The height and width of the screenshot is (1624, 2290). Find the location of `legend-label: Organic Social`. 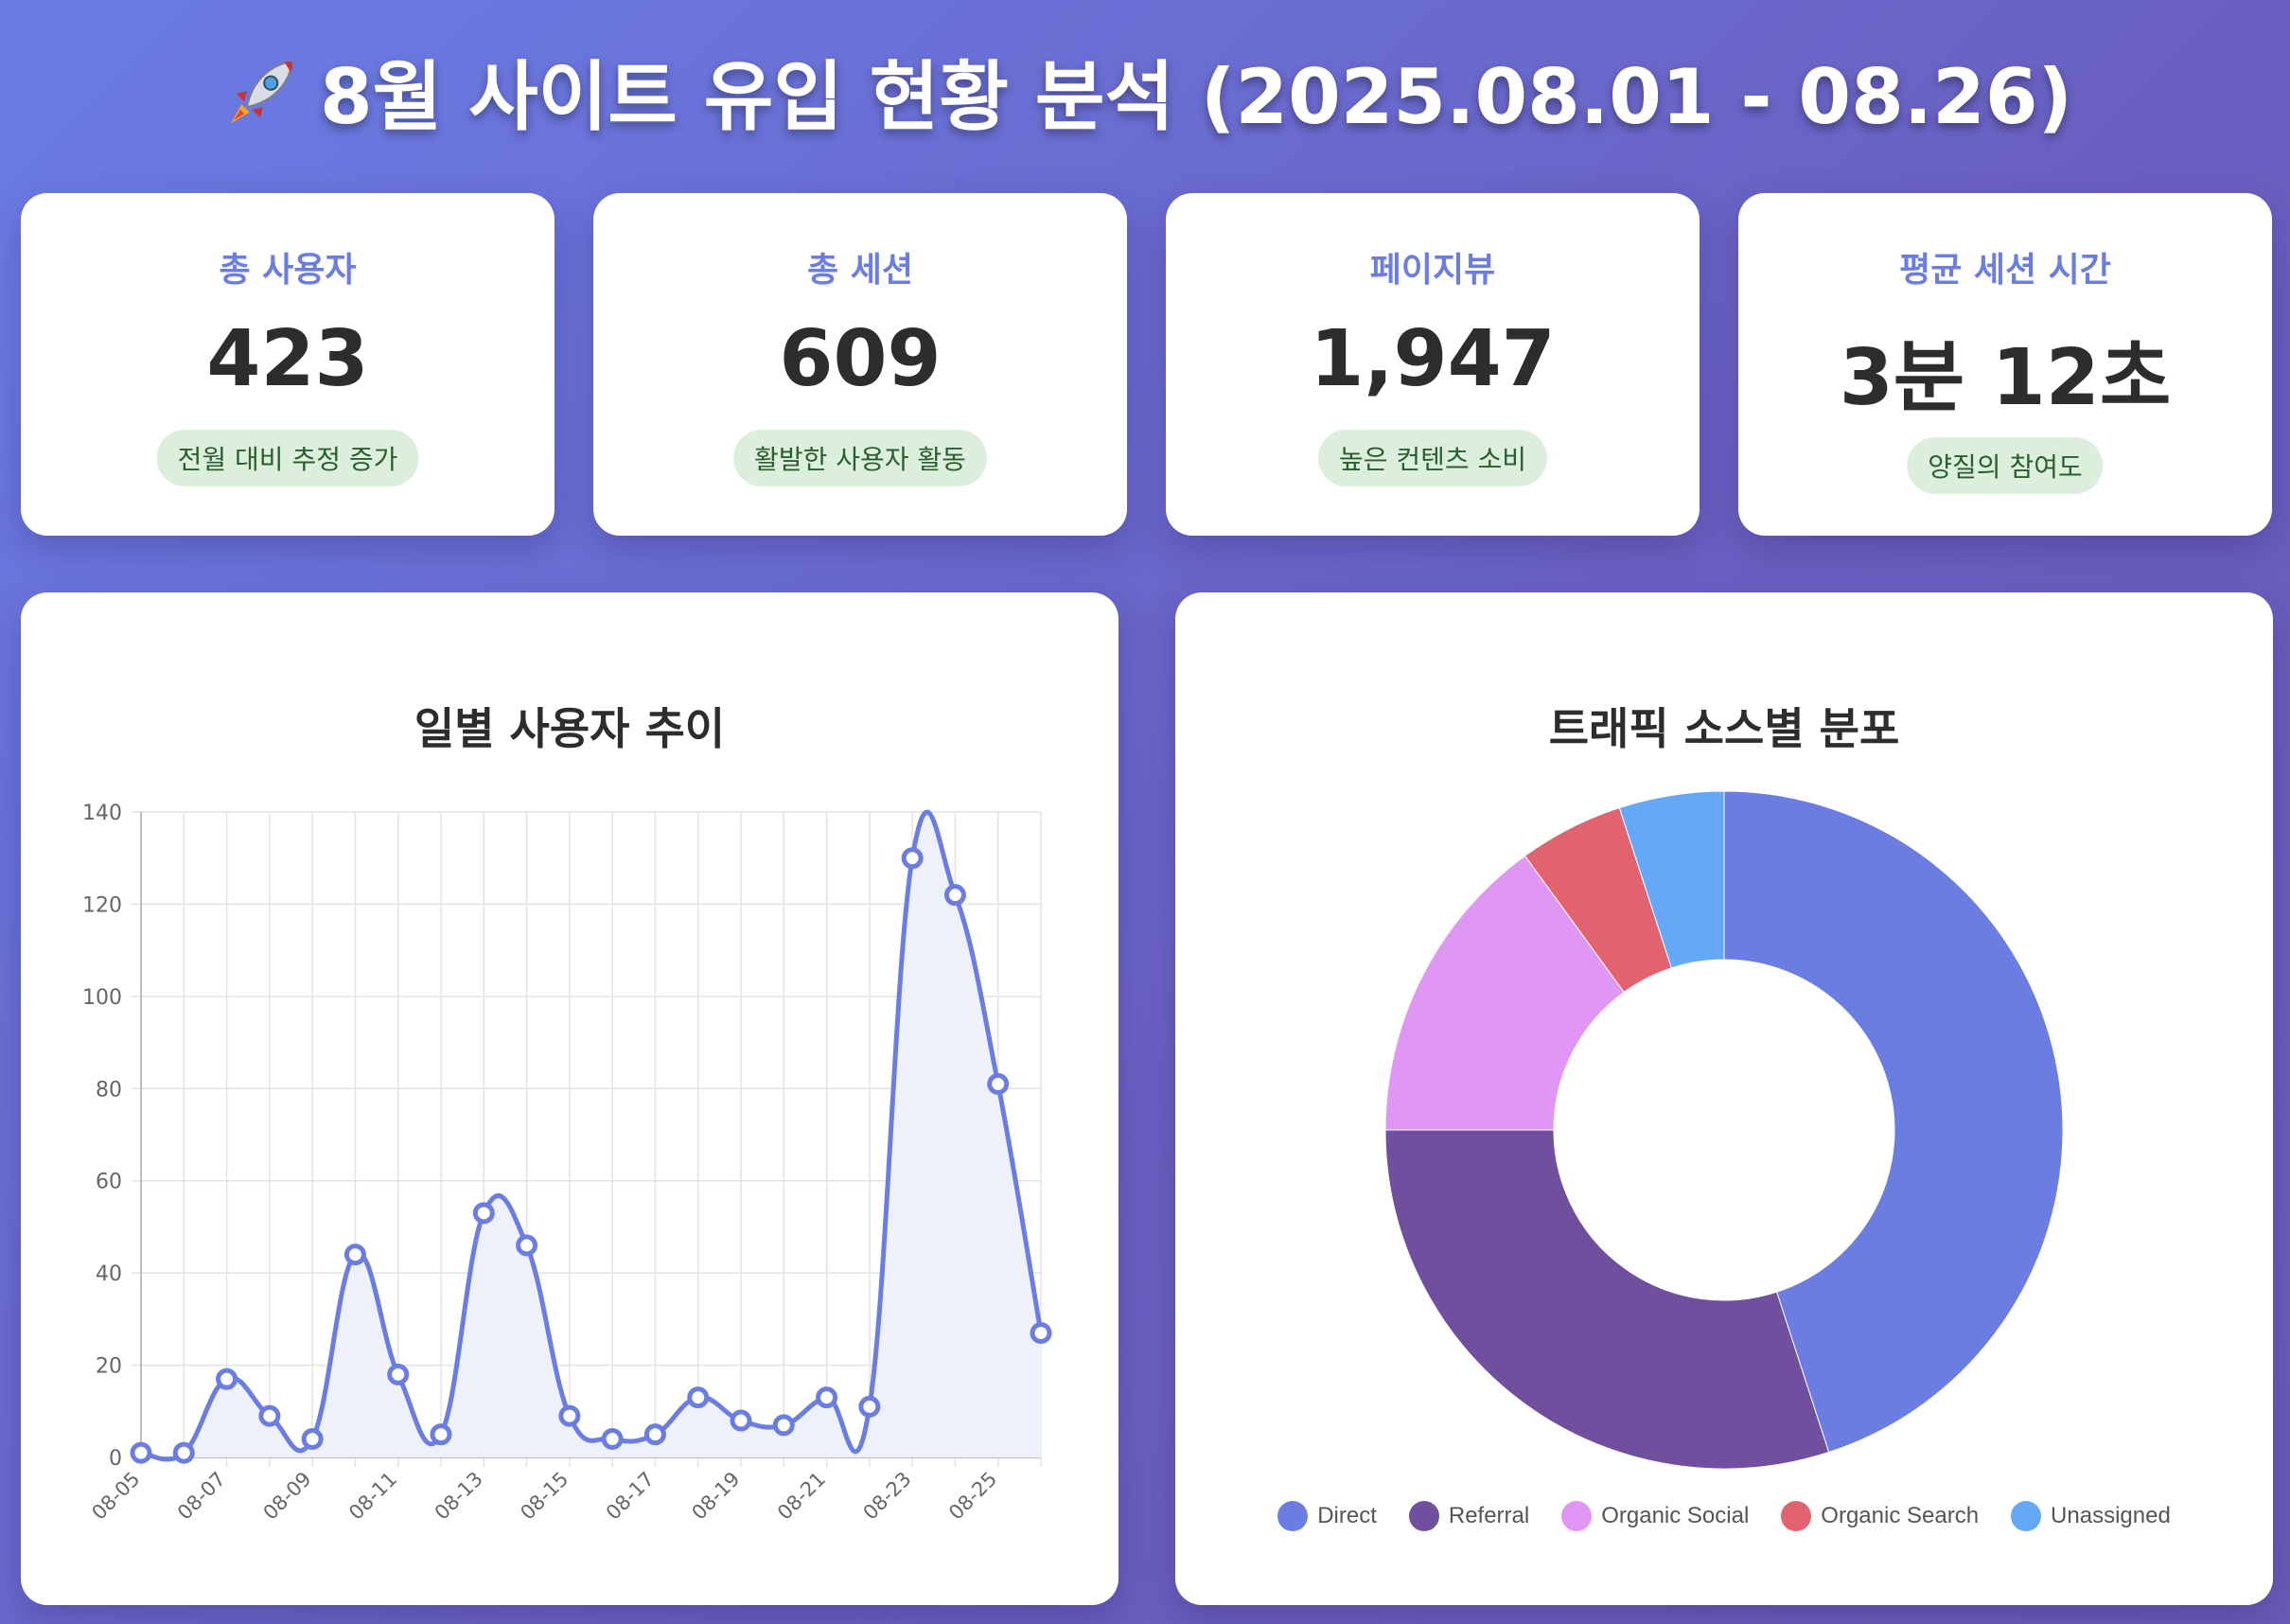

legend-label: Organic Social is located at coordinates (1675, 1516).